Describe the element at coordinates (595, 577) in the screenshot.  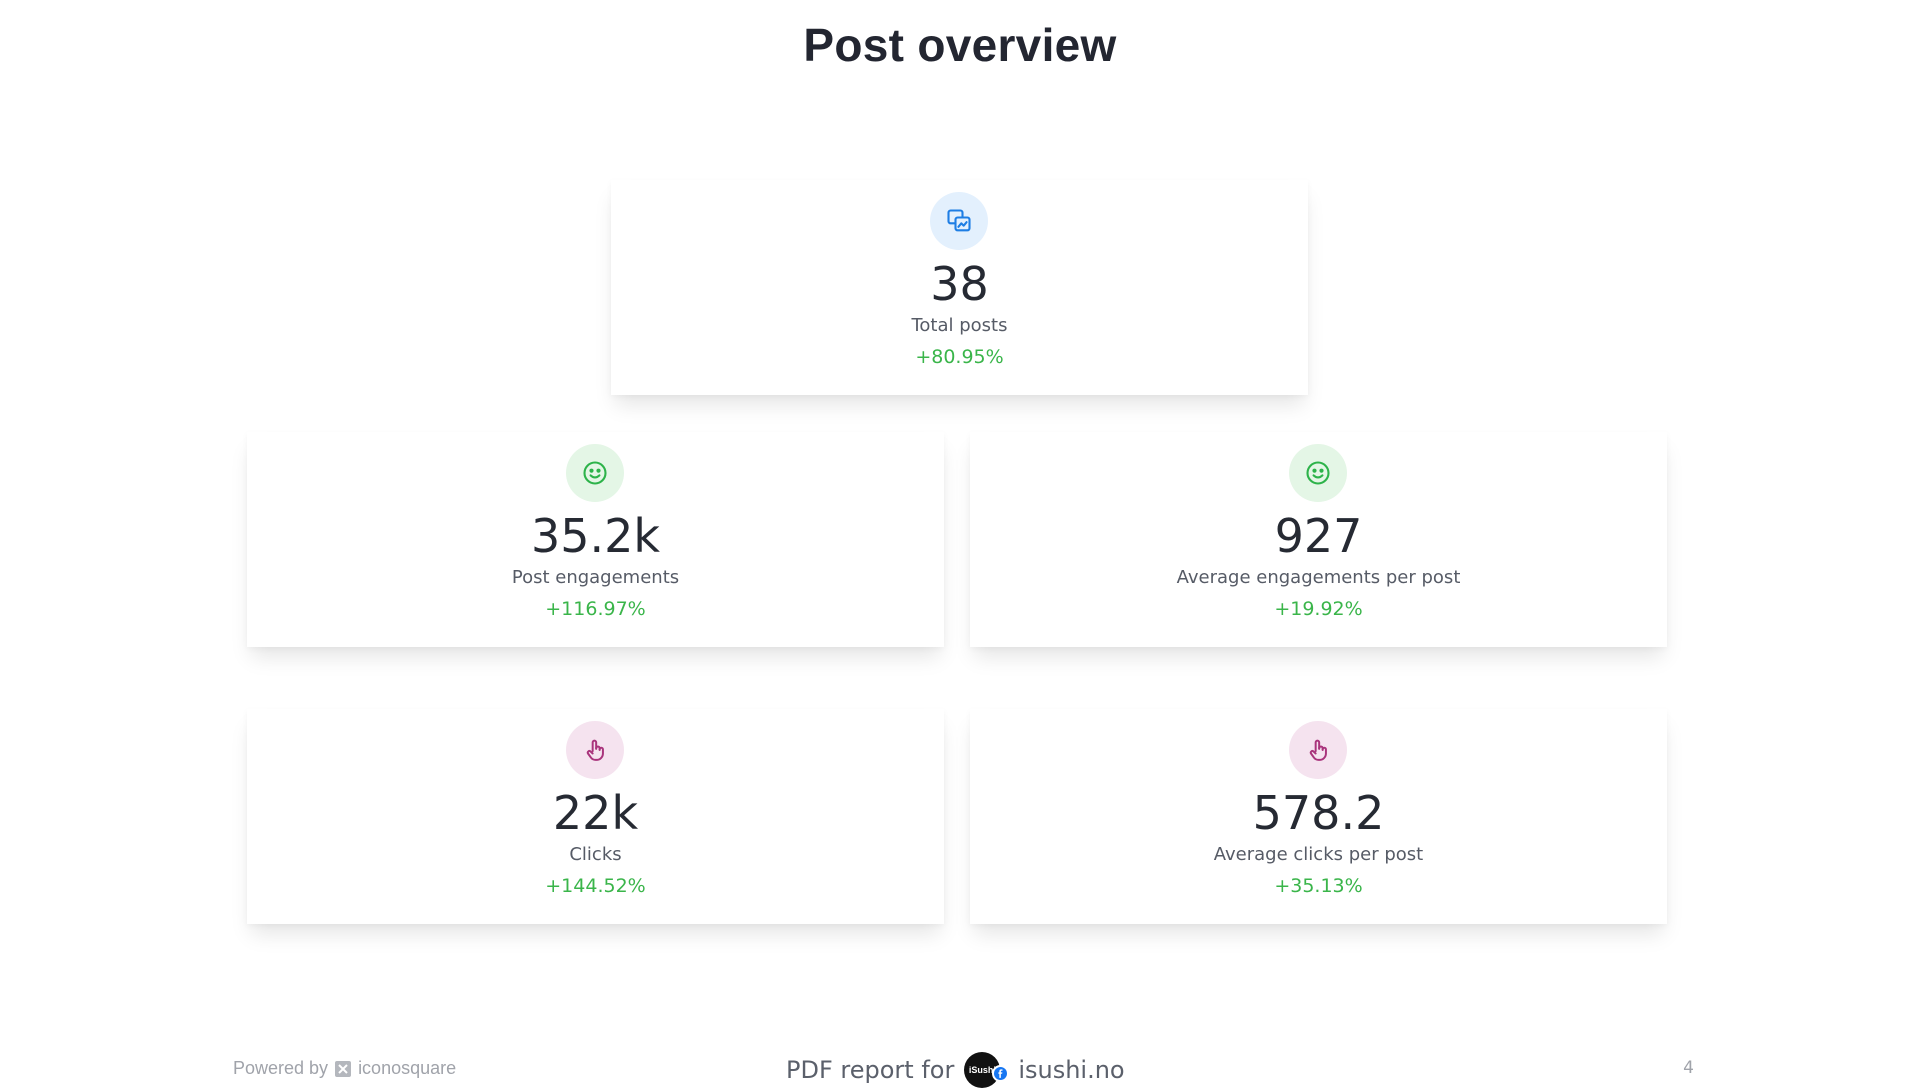
I see `post-engagements-label: Post engagements` at that location.